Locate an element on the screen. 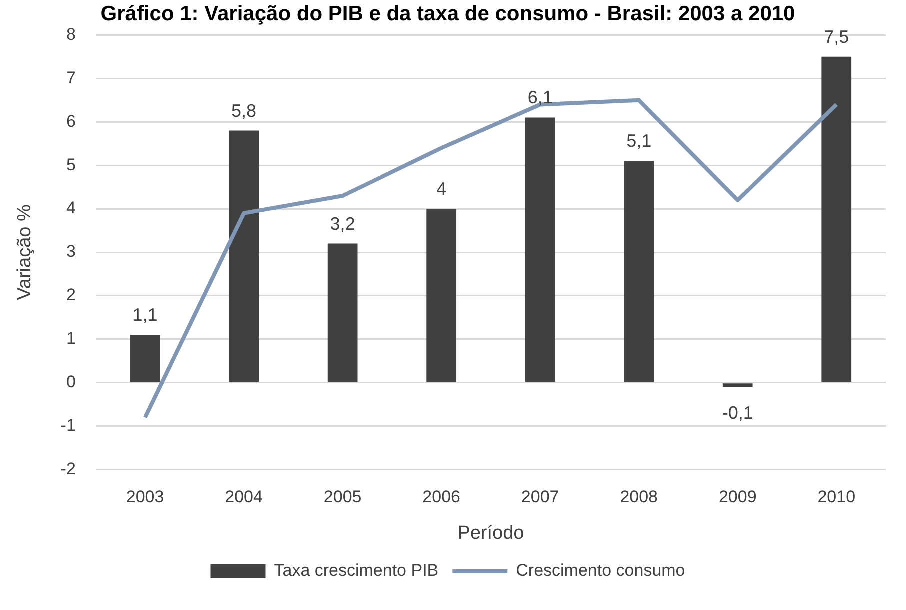 The width and height of the screenshot is (906, 610). legend-label: Crescimento consumo is located at coordinates (601, 570).